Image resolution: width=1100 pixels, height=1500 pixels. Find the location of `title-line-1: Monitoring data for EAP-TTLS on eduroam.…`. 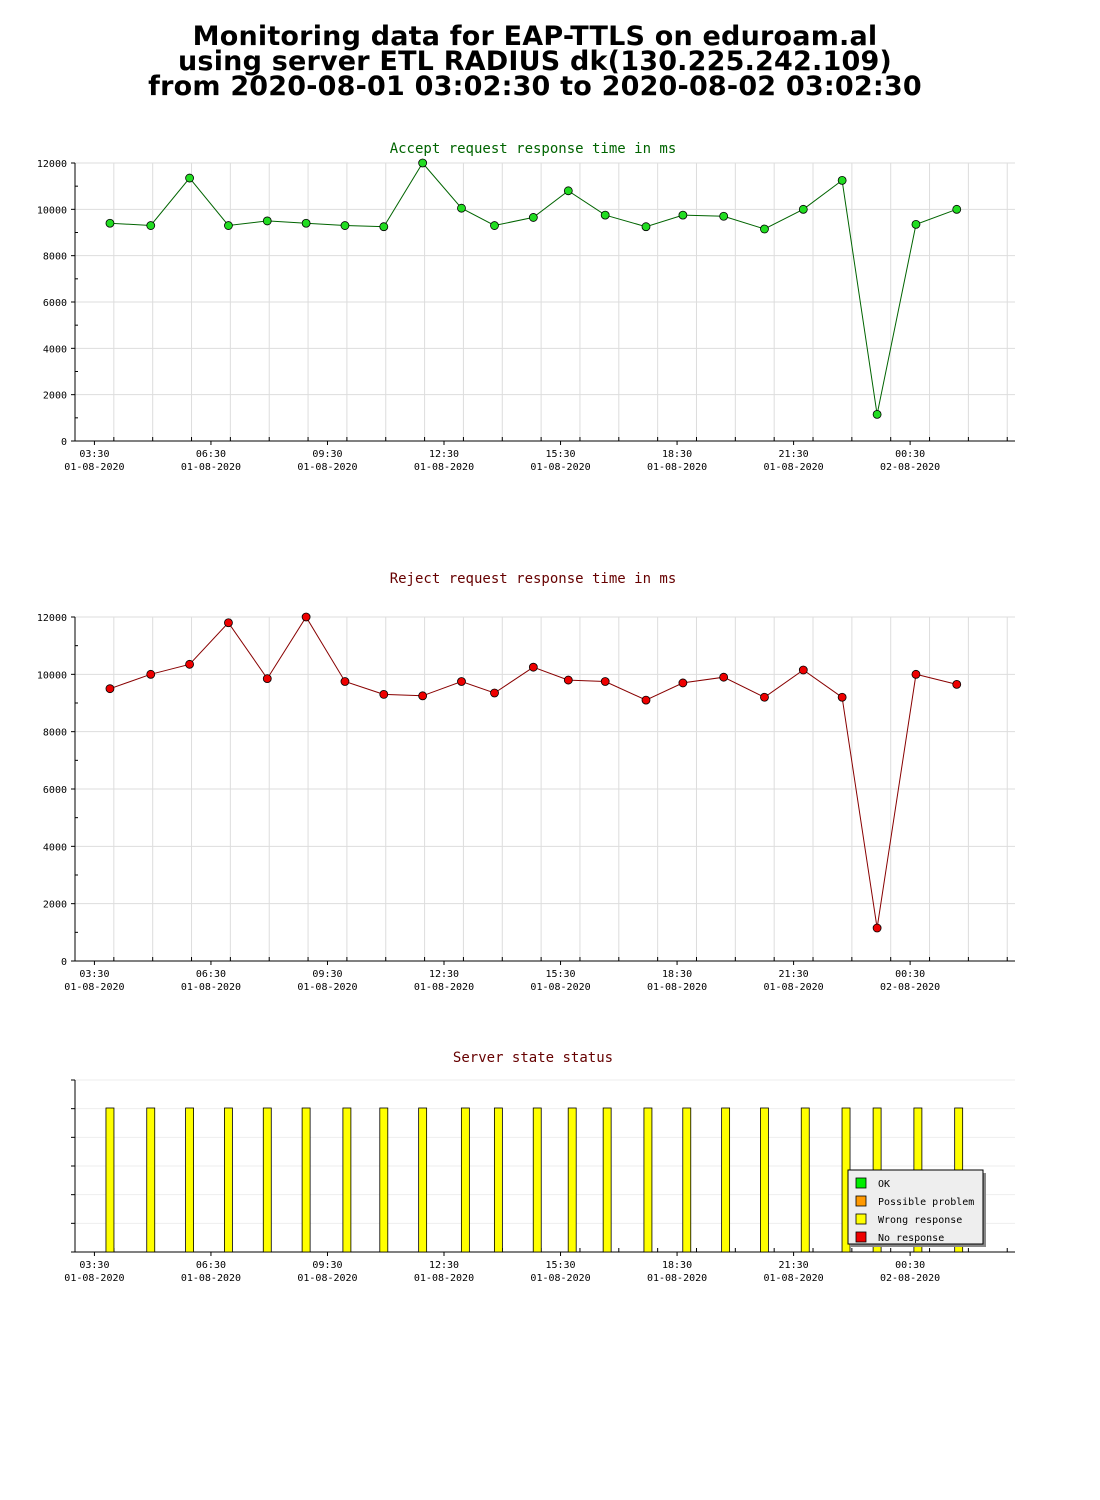

title-line-1: Monitoring data for EAP-TTLS on eduroam.… is located at coordinates (535, 36).